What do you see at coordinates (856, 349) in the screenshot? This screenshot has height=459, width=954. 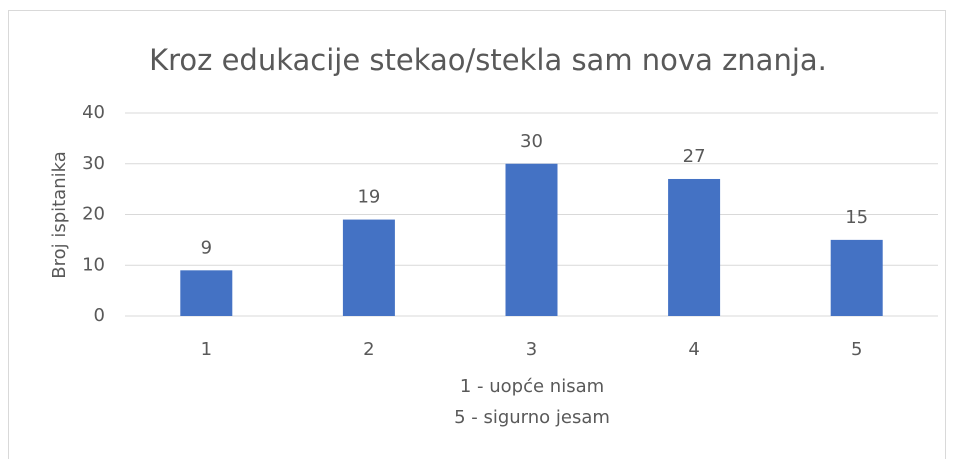 I see `x-tick-label: 5` at bounding box center [856, 349].